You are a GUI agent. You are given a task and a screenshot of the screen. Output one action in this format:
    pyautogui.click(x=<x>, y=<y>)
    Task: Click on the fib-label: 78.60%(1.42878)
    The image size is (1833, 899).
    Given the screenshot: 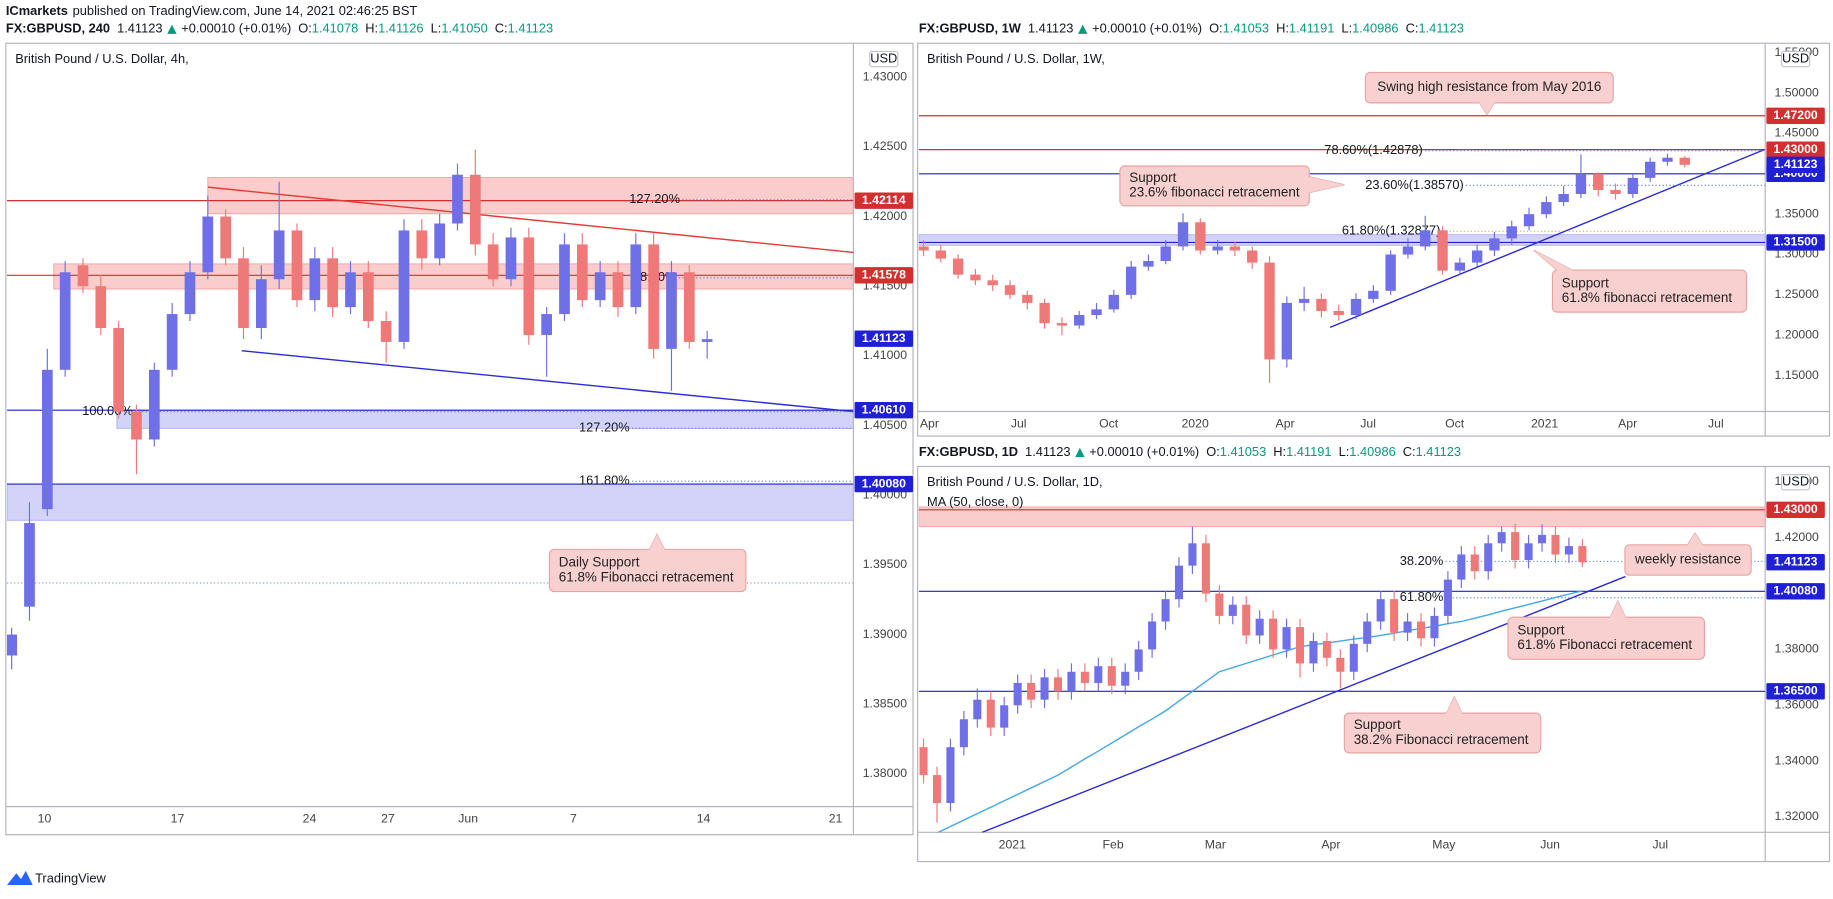 What is the action you would take?
    pyautogui.click(x=1373, y=149)
    